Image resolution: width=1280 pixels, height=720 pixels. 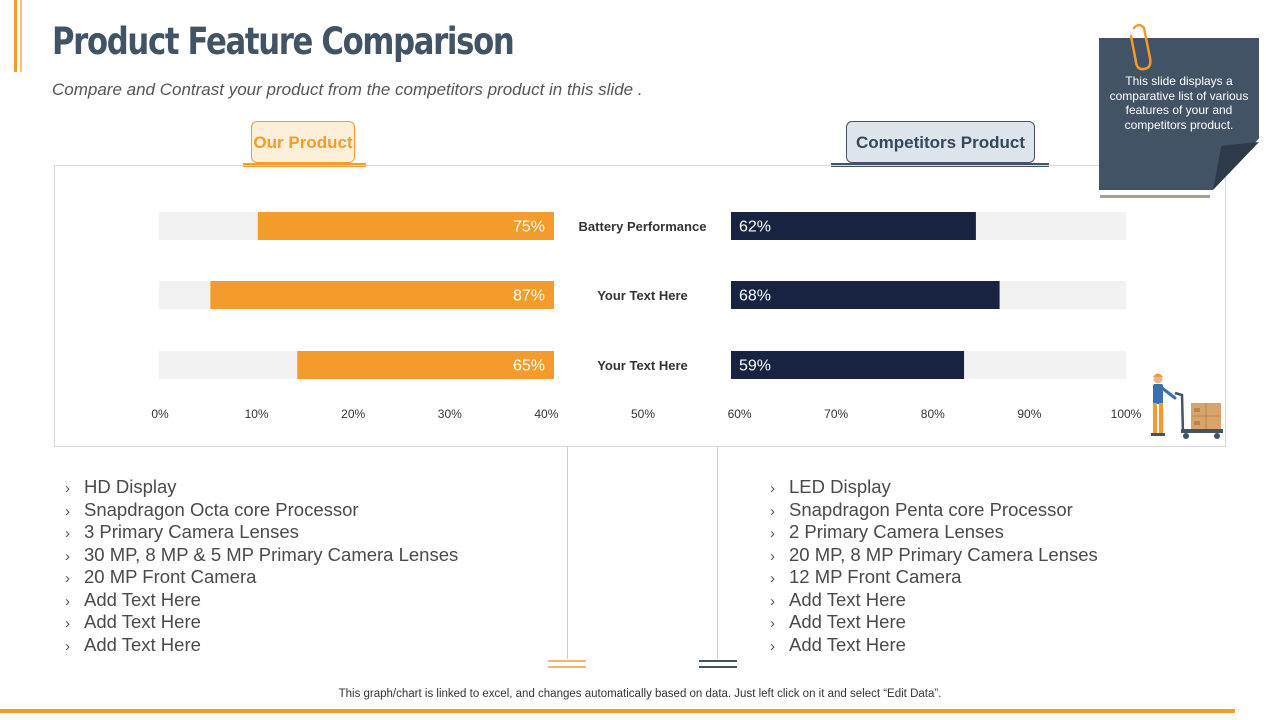 What do you see at coordinates (546, 414) in the screenshot?
I see `x-tick-label: 40%` at bounding box center [546, 414].